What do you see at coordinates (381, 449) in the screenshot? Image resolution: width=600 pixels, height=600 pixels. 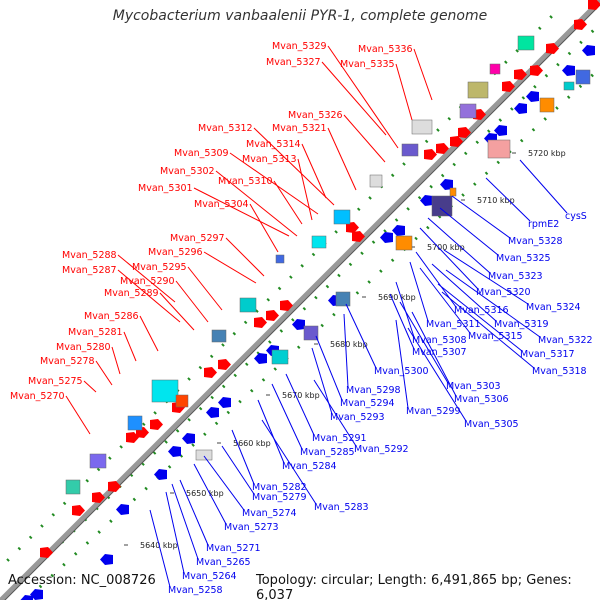 I see `reverse-gene-label: Mvan_5292` at bounding box center [381, 449].